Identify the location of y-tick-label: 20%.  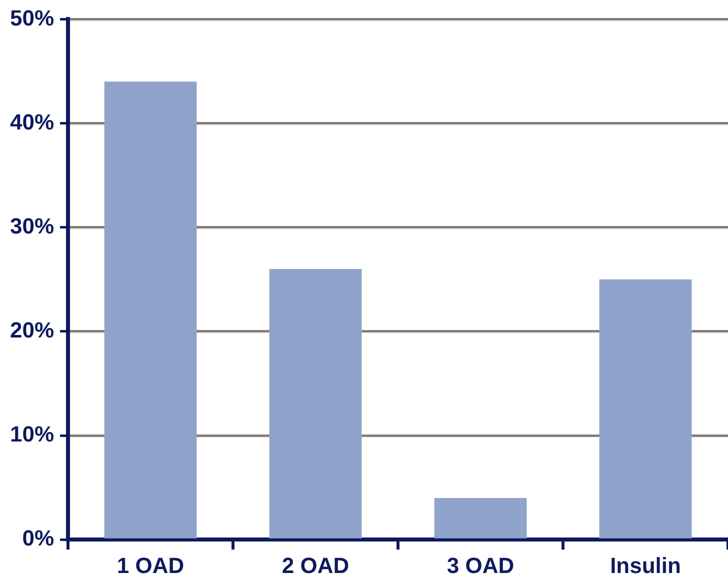
(32, 330).